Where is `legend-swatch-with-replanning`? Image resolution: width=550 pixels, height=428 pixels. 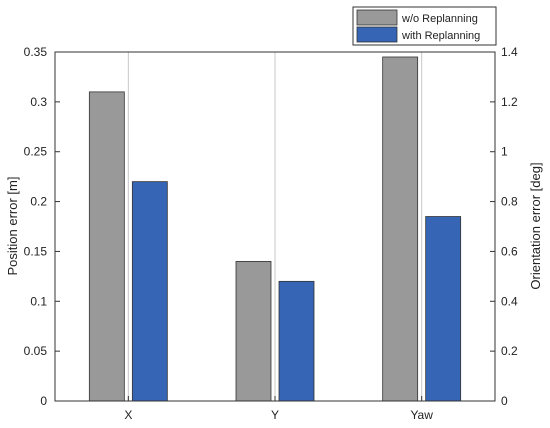 legend-swatch-with-replanning is located at coordinates (377, 34).